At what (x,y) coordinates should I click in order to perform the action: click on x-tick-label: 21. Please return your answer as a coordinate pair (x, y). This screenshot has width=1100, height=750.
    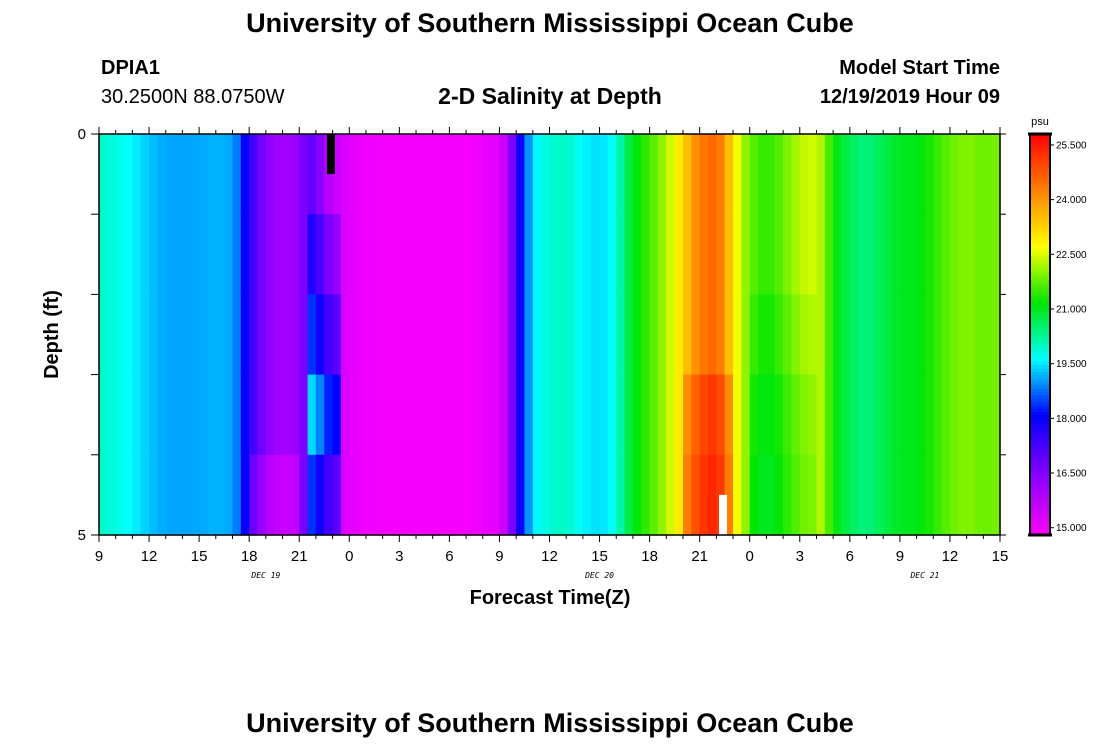
    Looking at the image, I should click on (299, 556).